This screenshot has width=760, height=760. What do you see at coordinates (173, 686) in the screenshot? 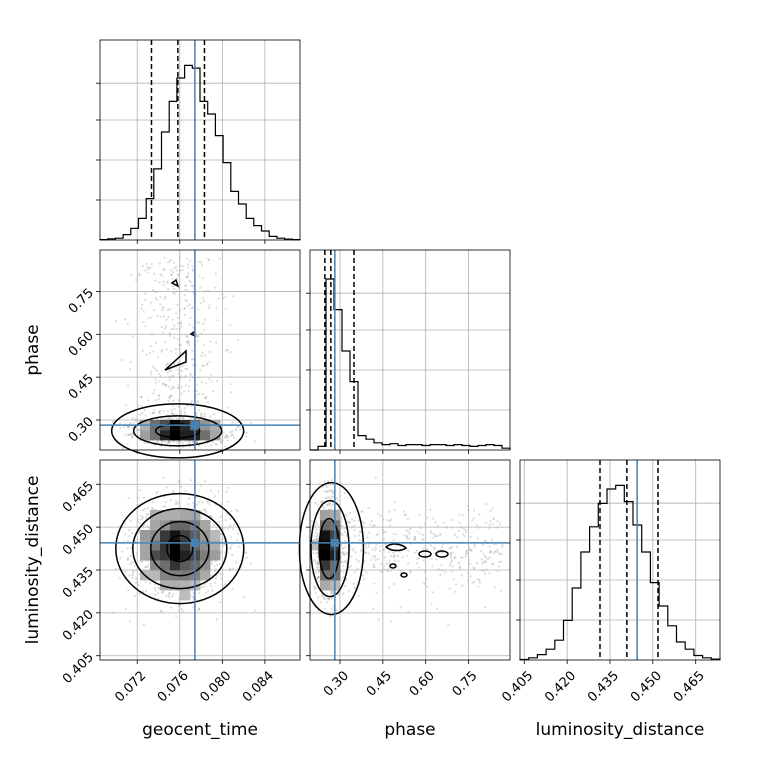
I see `x-tick-label-geocent_time-1: 0.076` at bounding box center [173, 686].